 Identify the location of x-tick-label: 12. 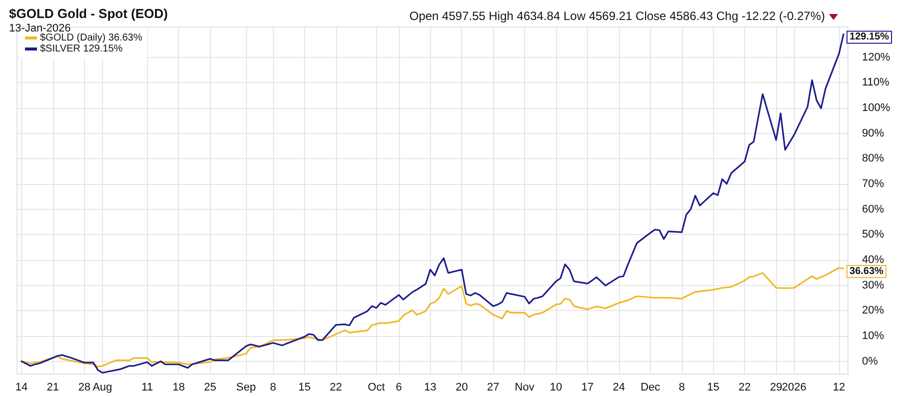
(839, 388).